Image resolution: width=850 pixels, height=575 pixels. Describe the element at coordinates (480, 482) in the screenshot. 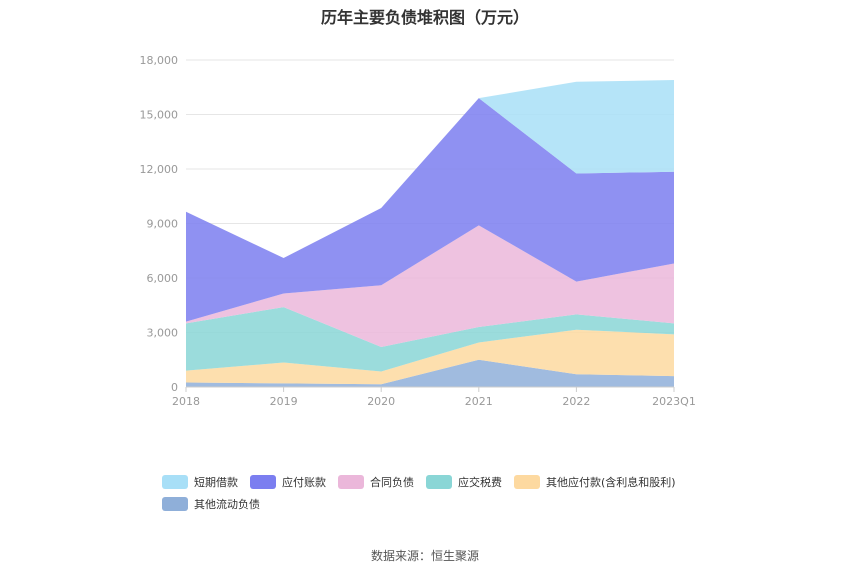

I see `legend-label: 应交税费` at that location.